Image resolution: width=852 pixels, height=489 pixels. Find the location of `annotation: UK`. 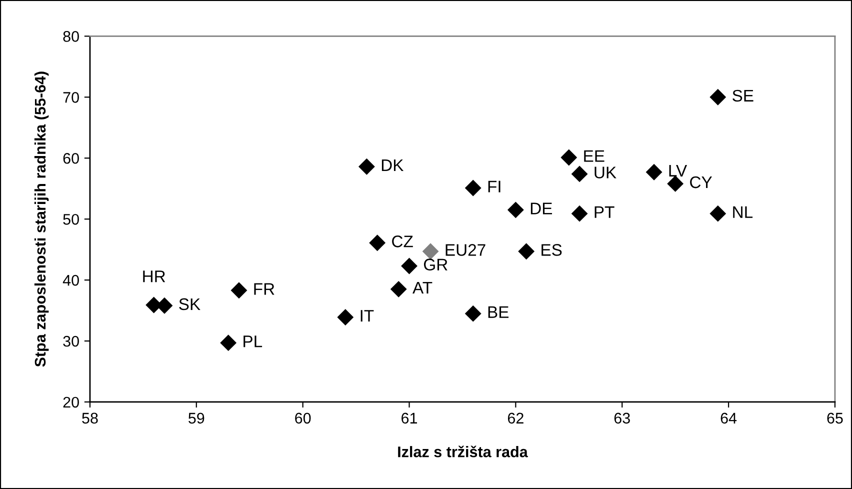

annotation: UK is located at coordinates (605, 172).